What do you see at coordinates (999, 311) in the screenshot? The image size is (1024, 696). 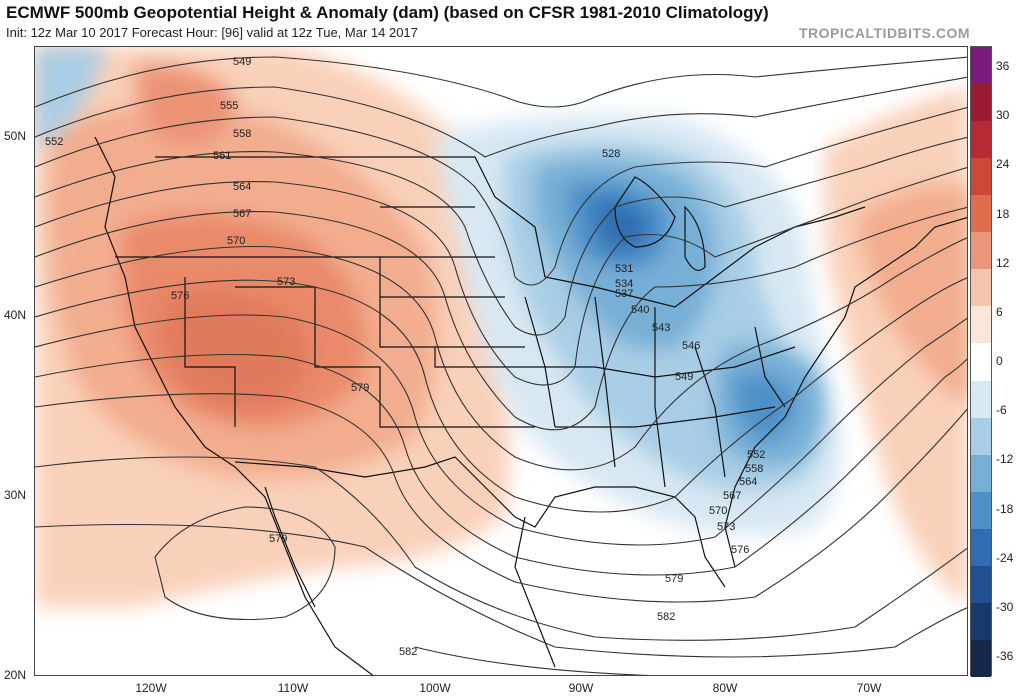 I see `colorbar-tick-label: 6` at bounding box center [999, 311].